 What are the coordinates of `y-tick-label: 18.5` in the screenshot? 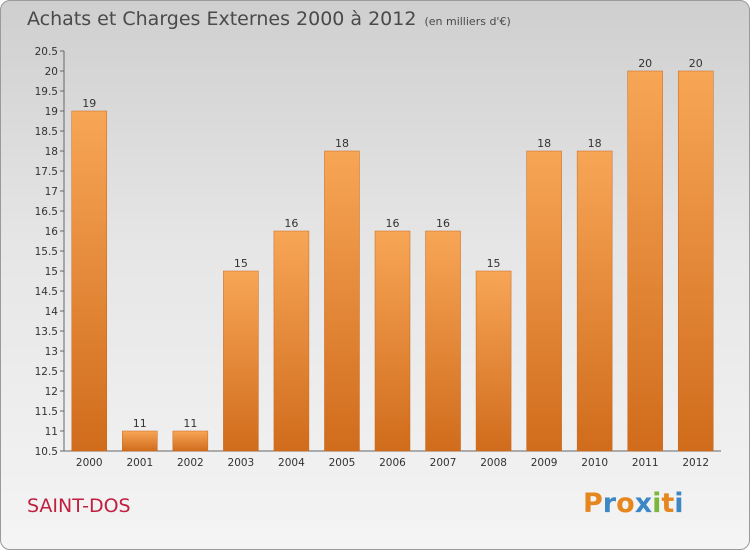 It's located at (46, 132).